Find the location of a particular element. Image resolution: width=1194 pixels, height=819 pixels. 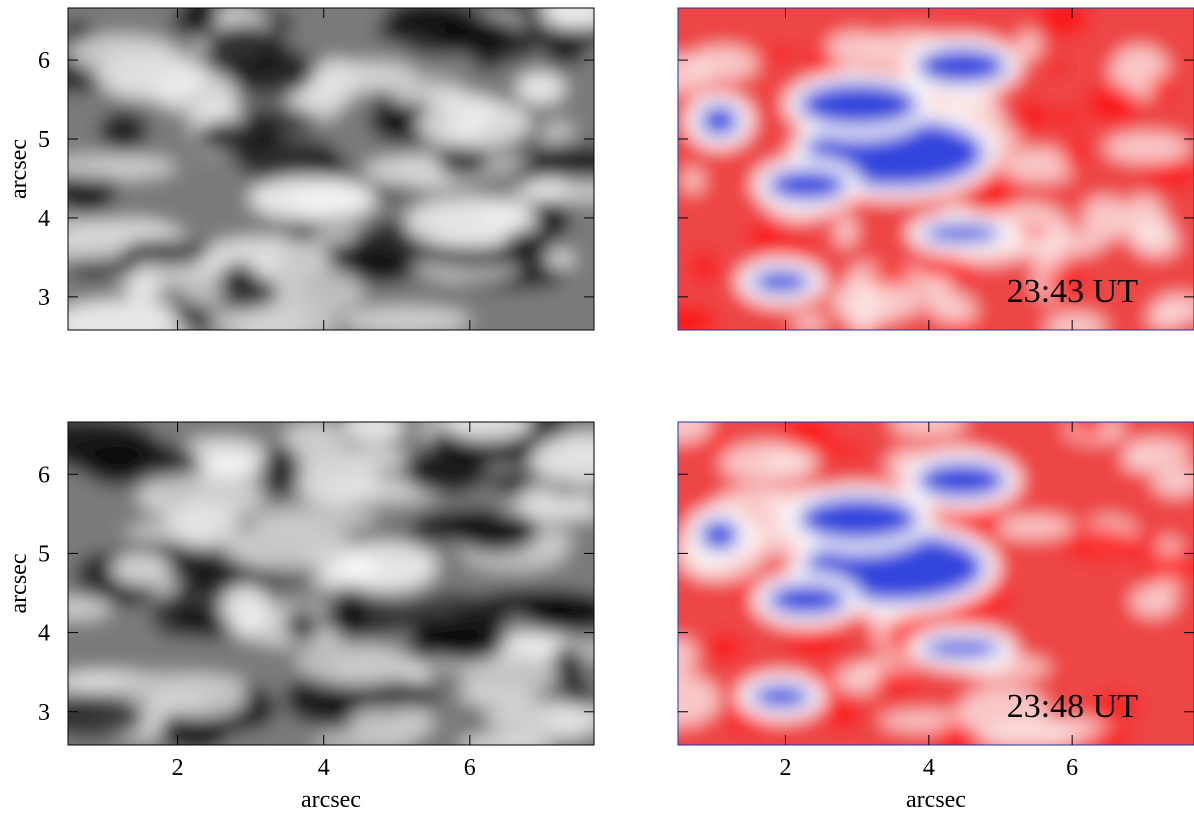

time-annotation: 23:43 UT is located at coordinates (1073, 291).